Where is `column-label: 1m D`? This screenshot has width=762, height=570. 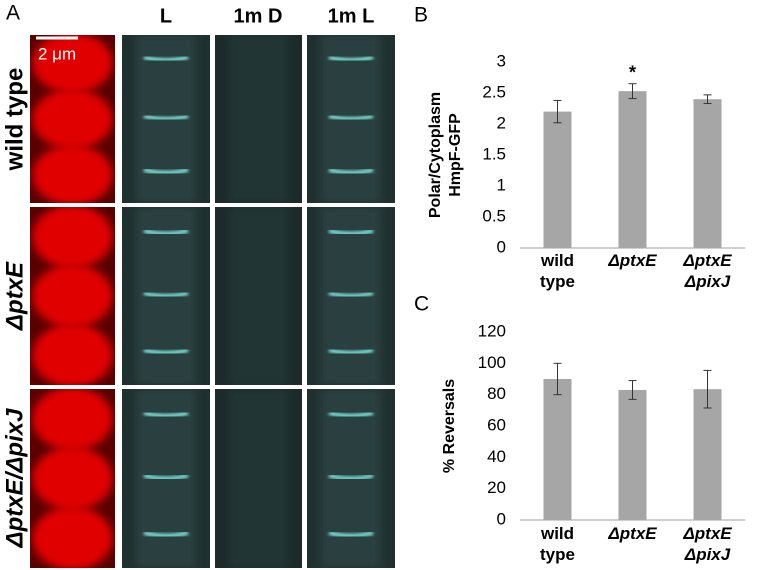 column-label: 1m D is located at coordinates (258, 16).